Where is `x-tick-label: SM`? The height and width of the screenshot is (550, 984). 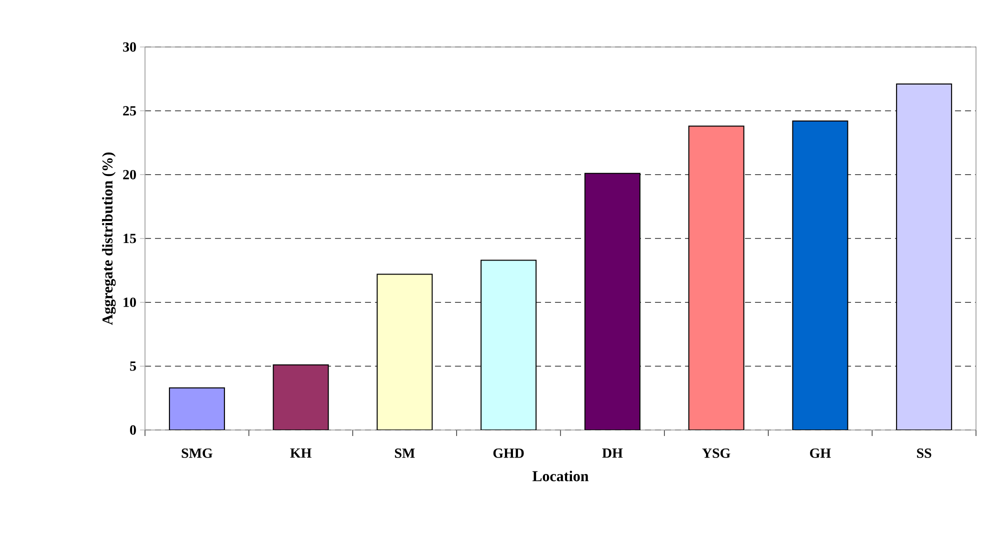 x-tick-label: SM is located at coordinates (404, 453).